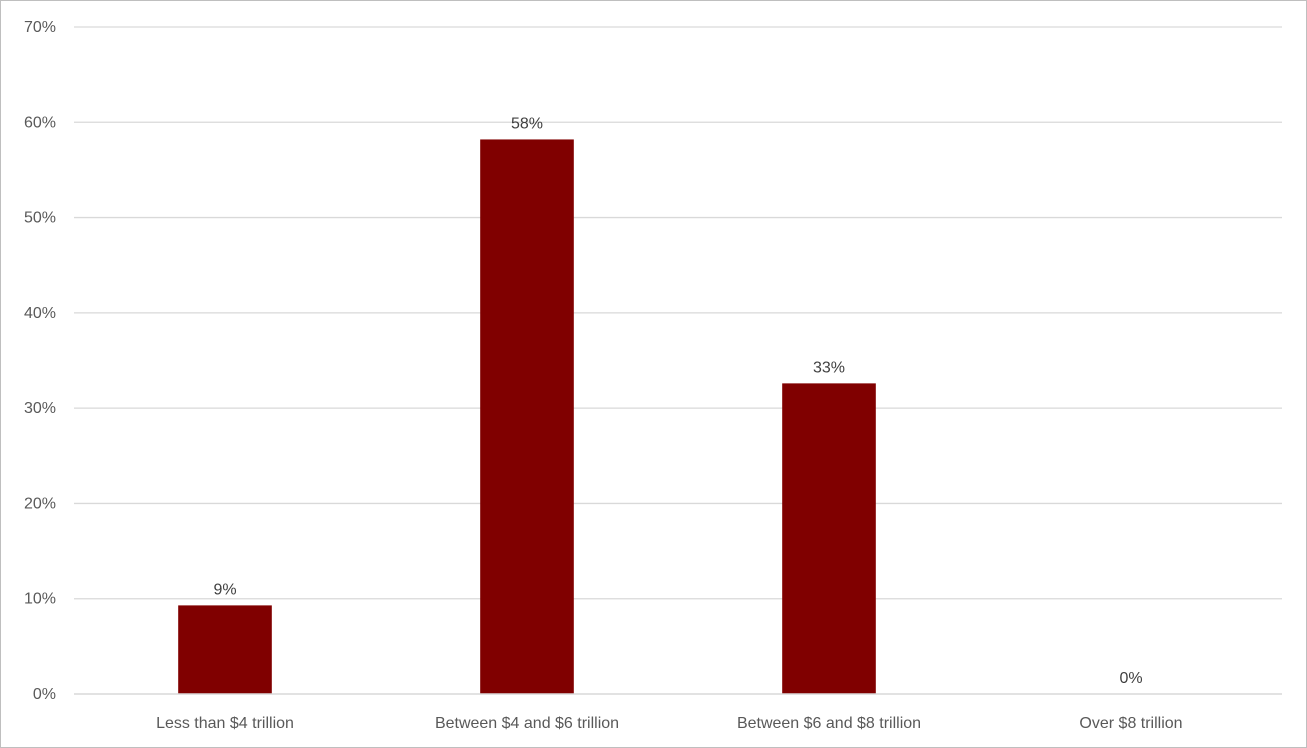 The height and width of the screenshot is (748, 1307). What do you see at coordinates (225, 723) in the screenshot?
I see `x-category-label: Less than $4 trillion` at bounding box center [225, 723].